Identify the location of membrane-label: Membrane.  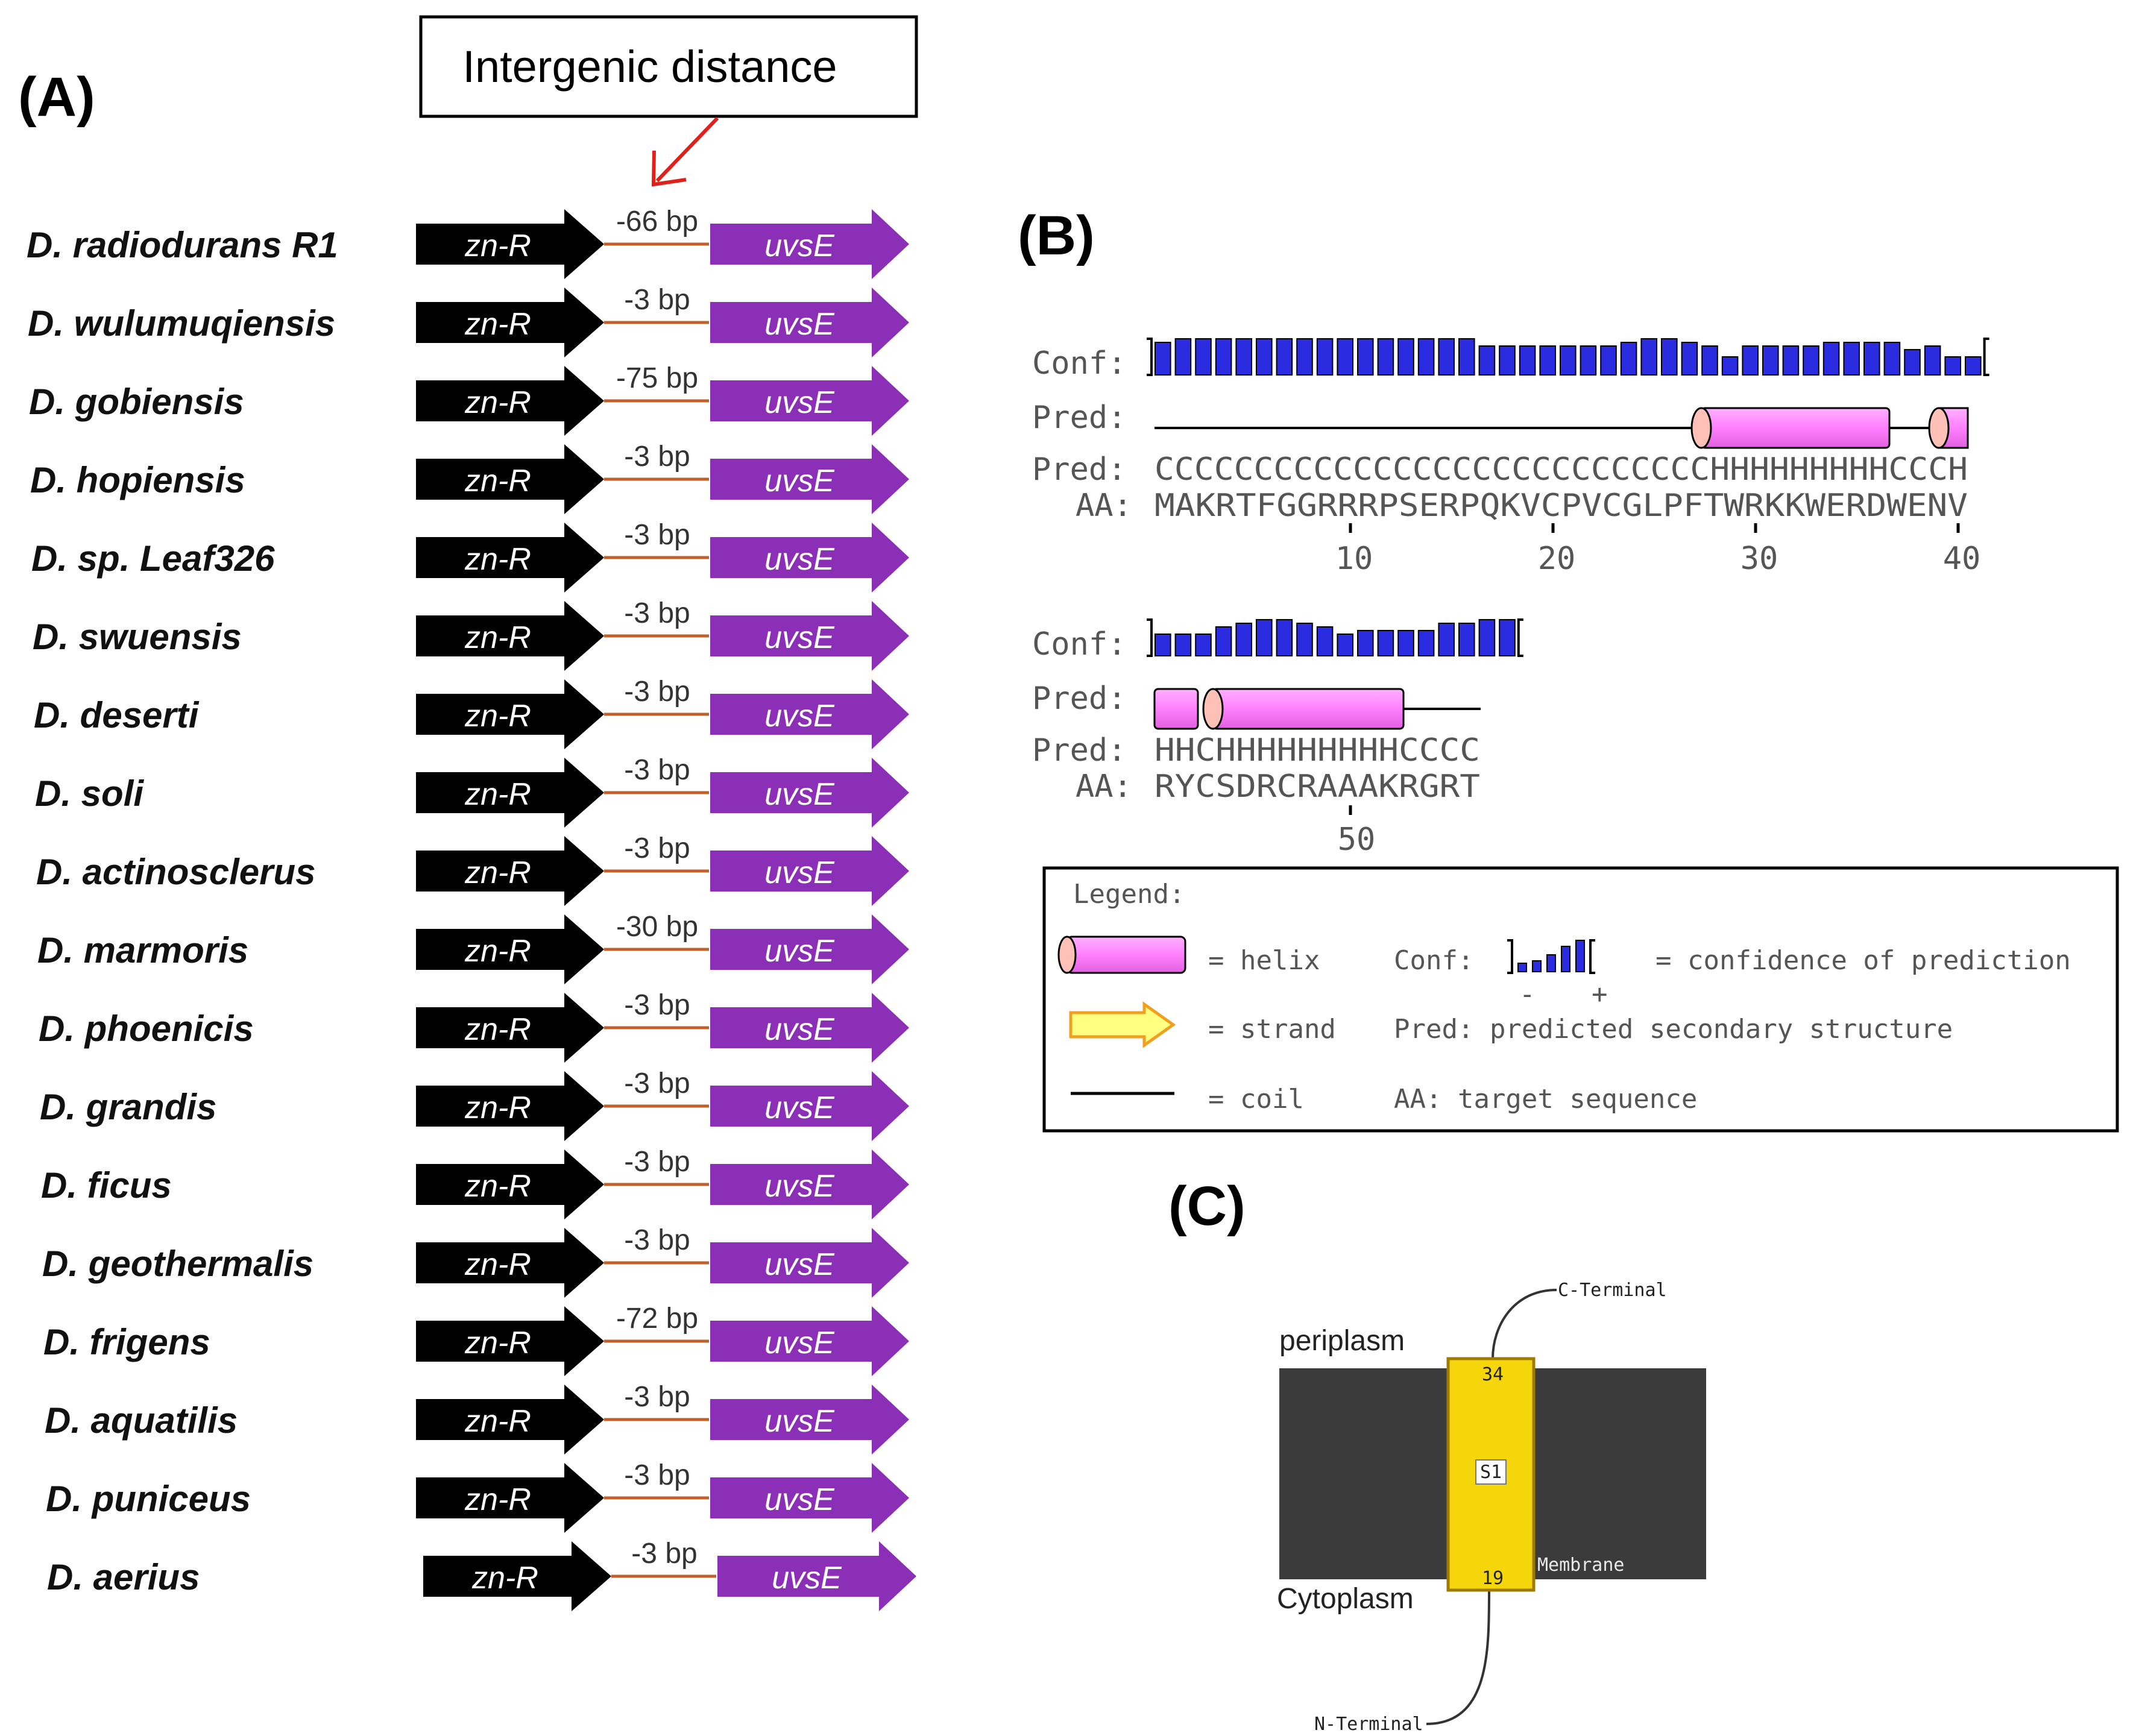
(1581, 1565).